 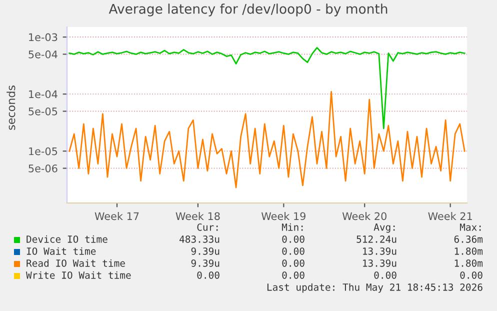 What do you see at coordinates (43, 94) in the screenshot?
I see `y-tick-label: 1e-04` at bounding box center [43, 94].